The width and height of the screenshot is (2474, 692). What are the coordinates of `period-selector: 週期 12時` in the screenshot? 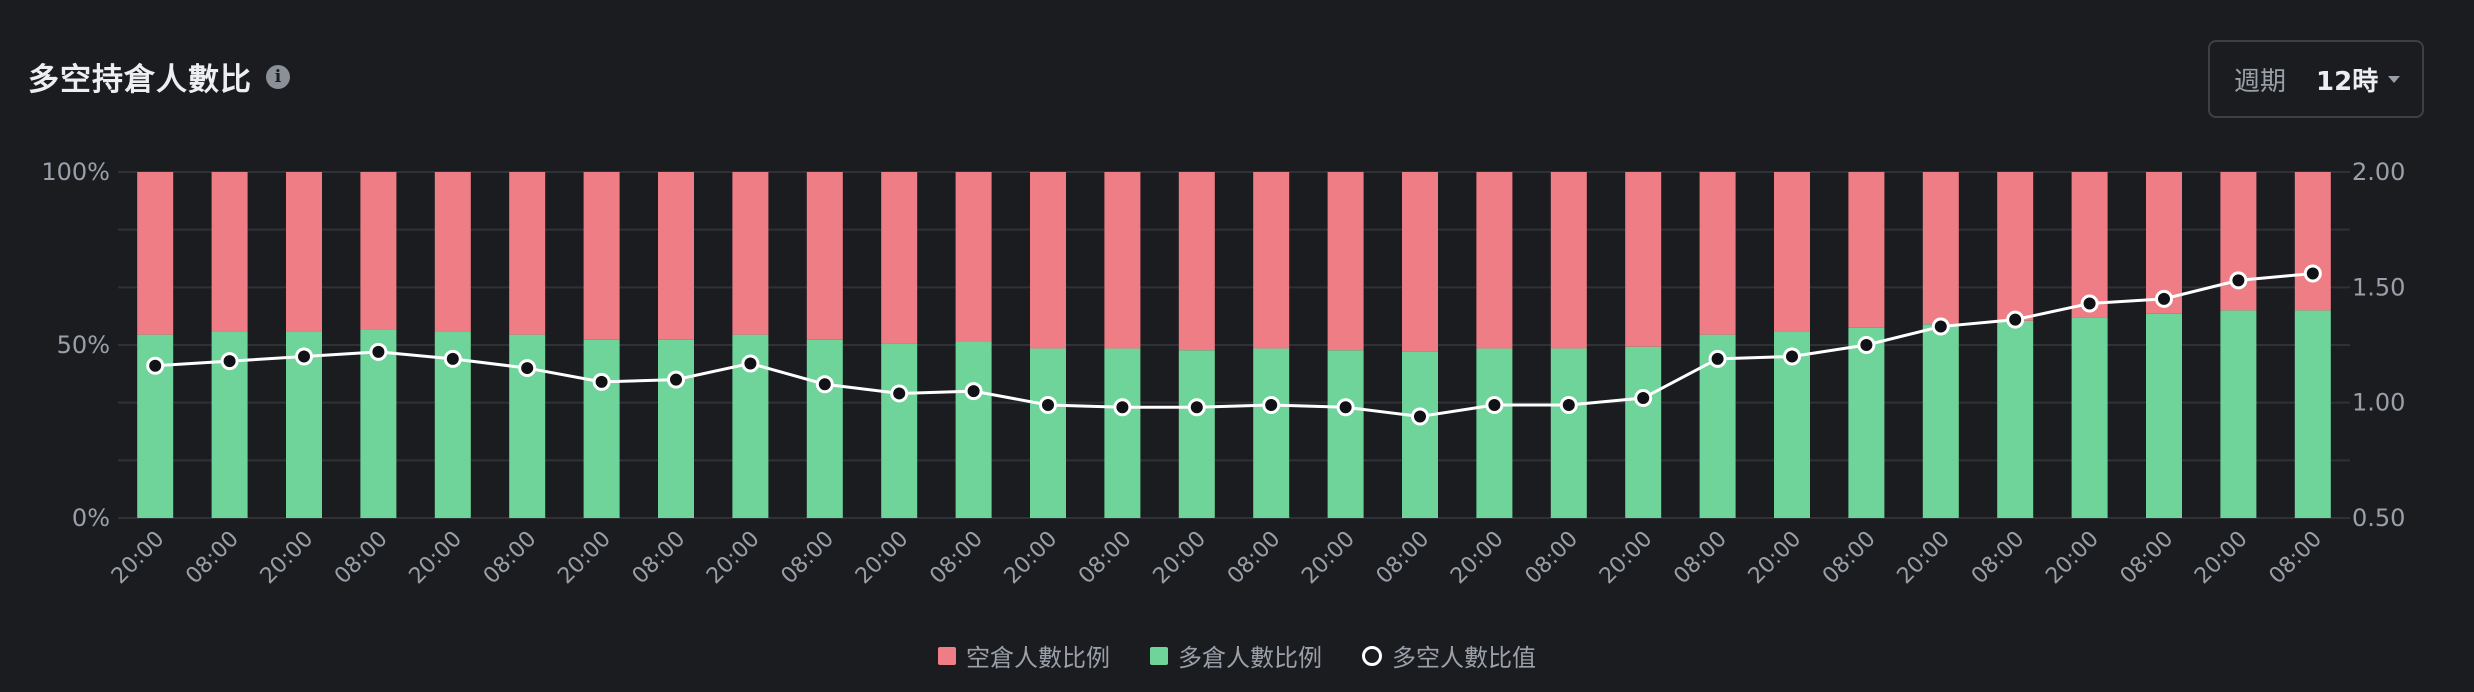 It's located at (2316, 79).